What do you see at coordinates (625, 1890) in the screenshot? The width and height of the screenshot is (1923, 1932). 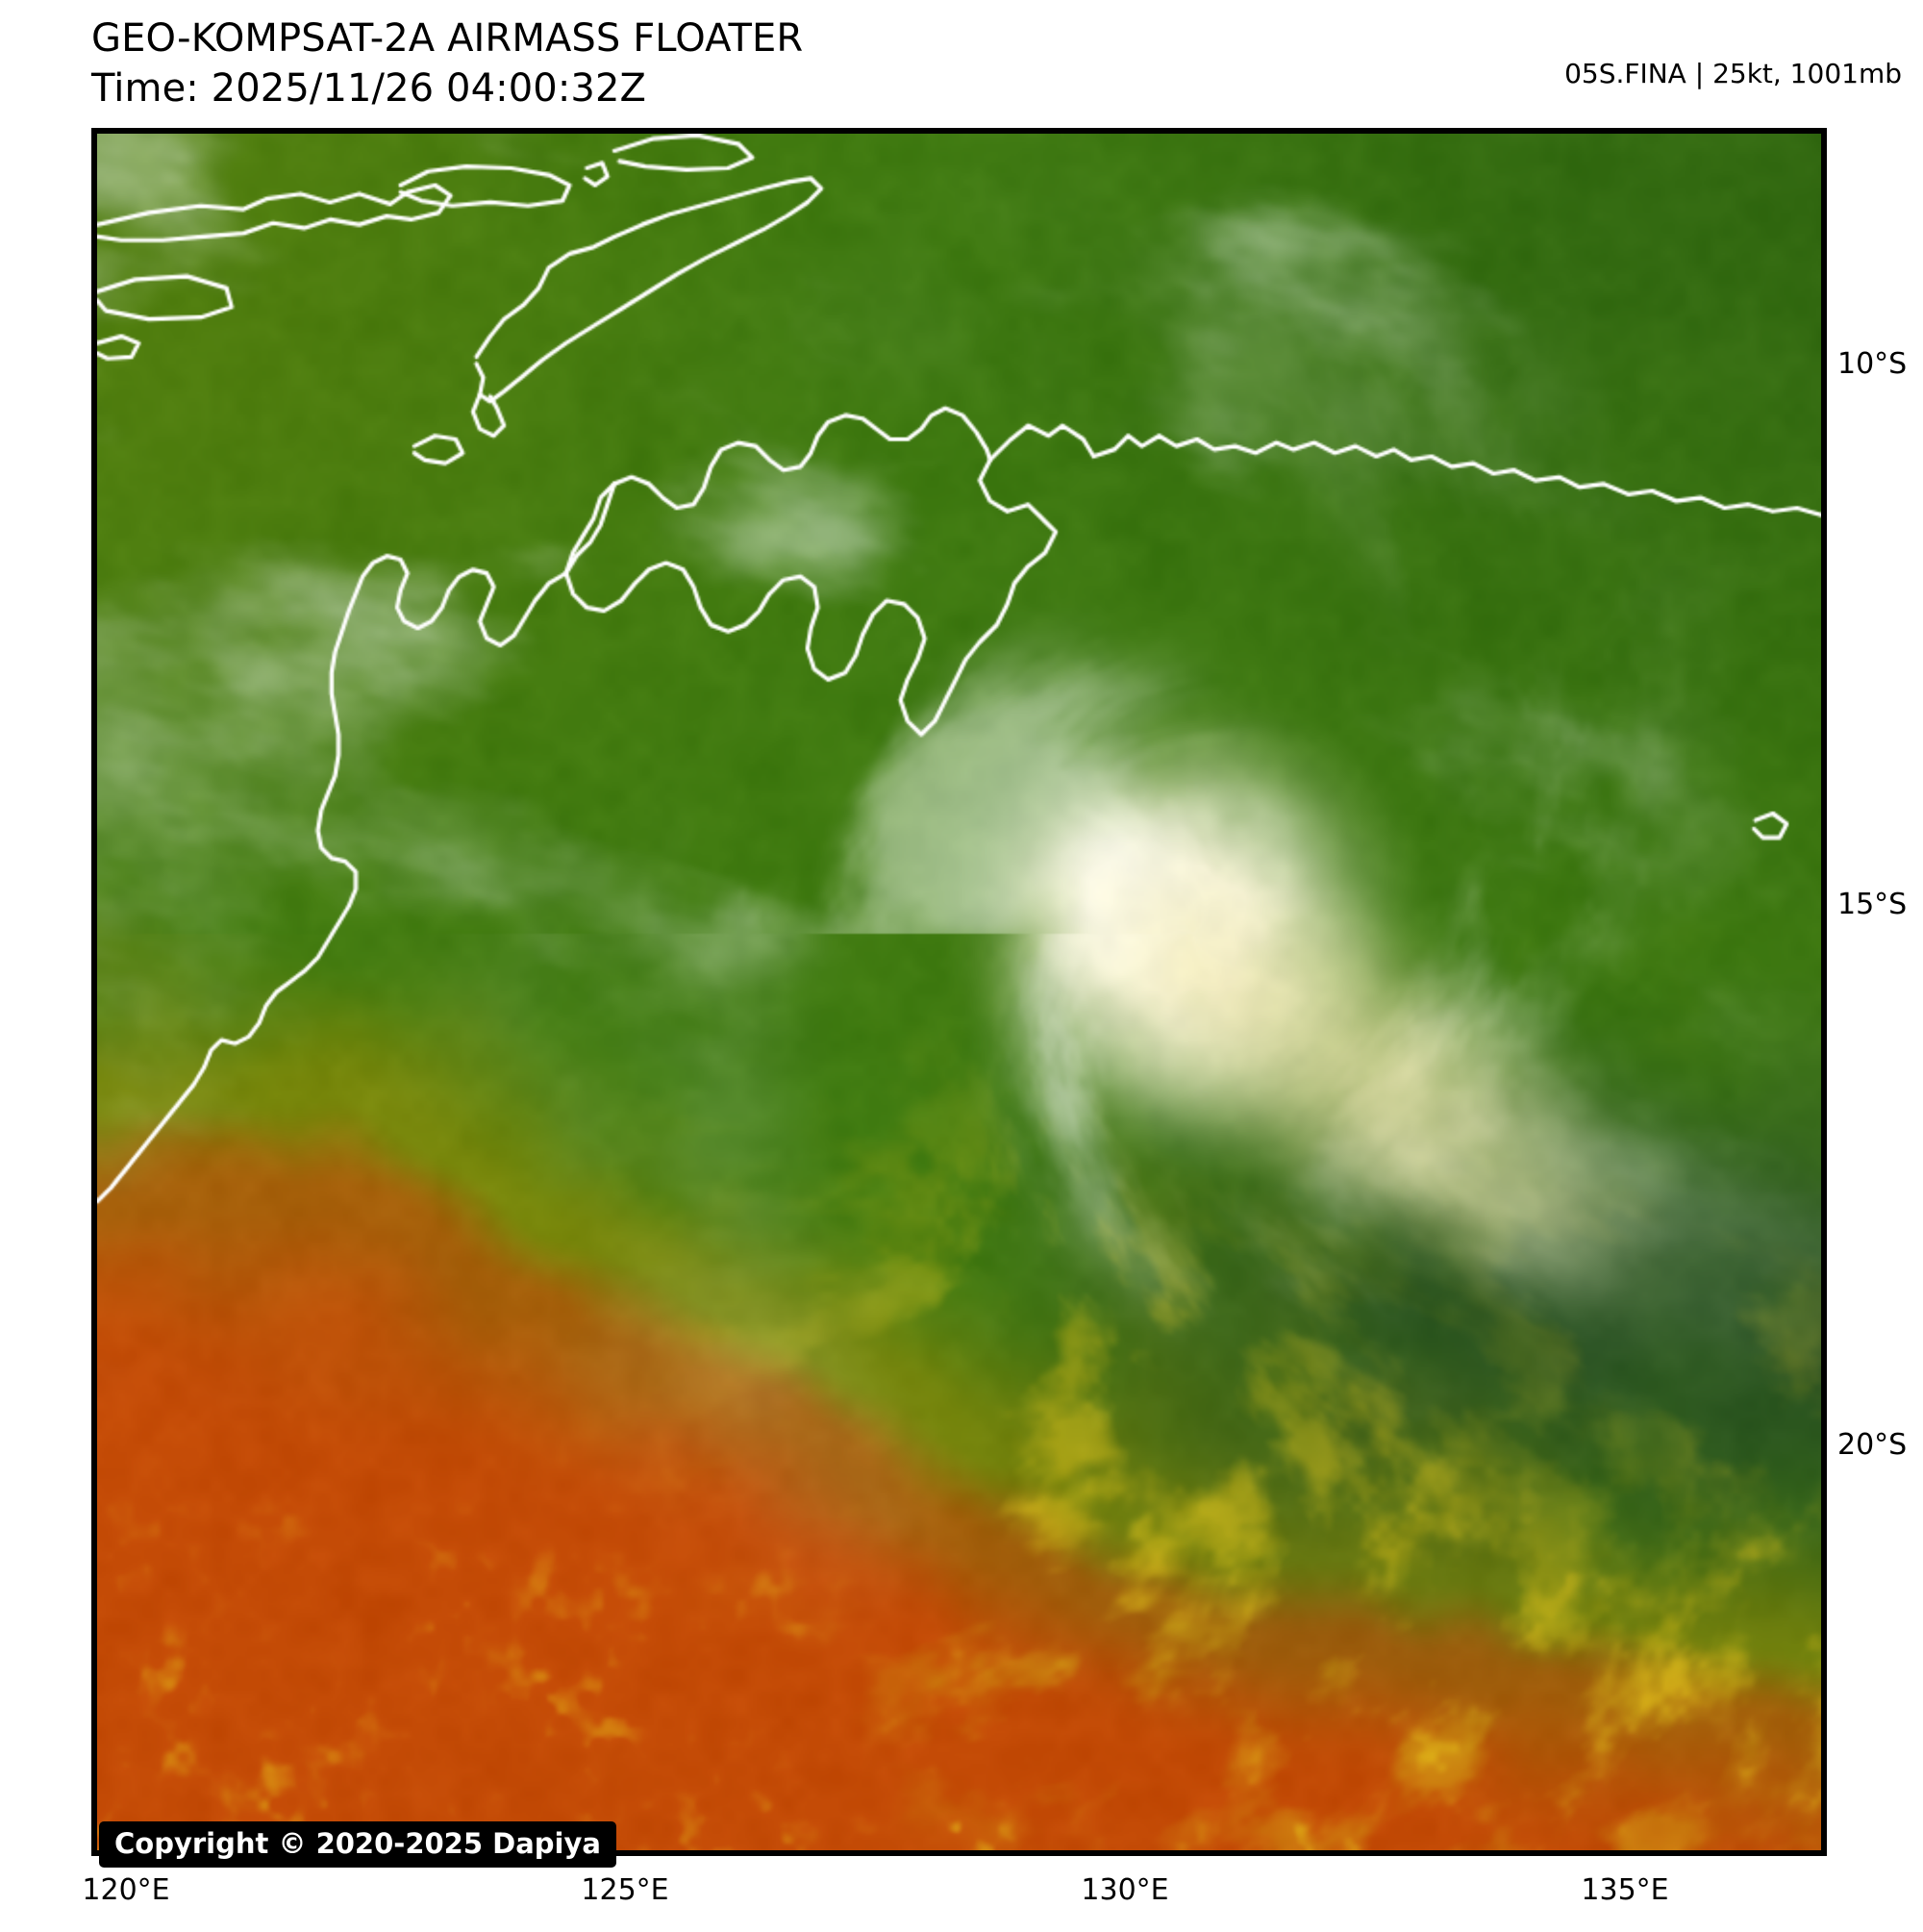 I see `lon-tick-125e: 125°E` at bounding box center [625, 1890].